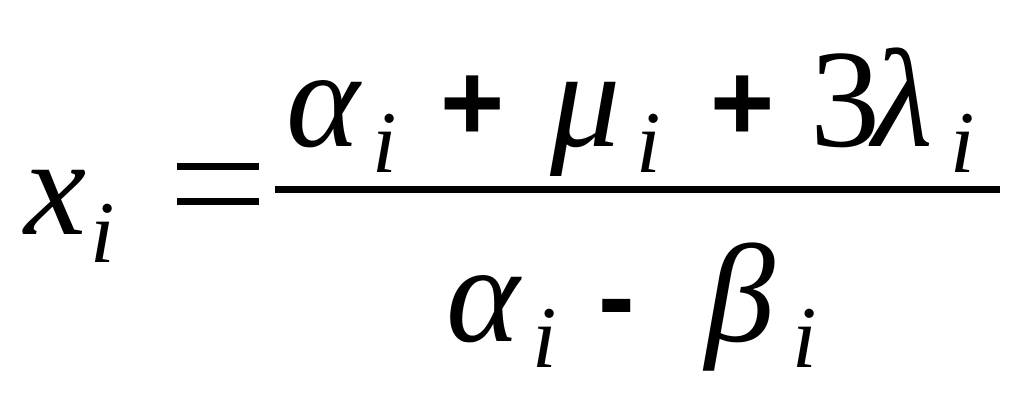 The image size is (1024, 405). I want to click on beta: β, so click(740, 294).